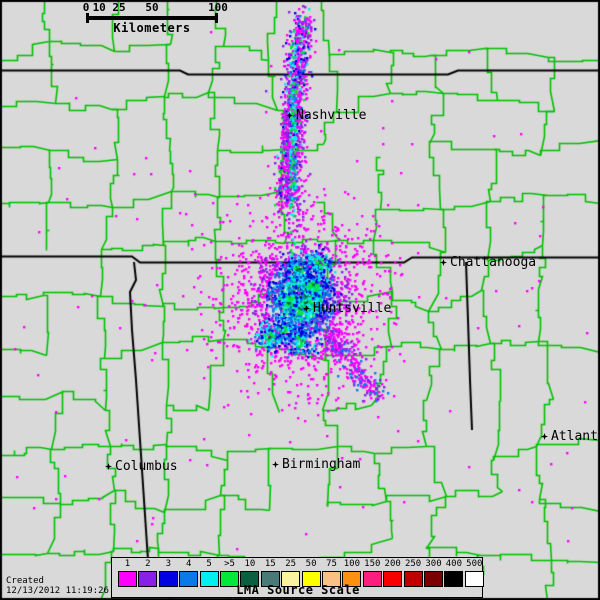  I want to click on city-label: Atlanta, so click(575, 436).